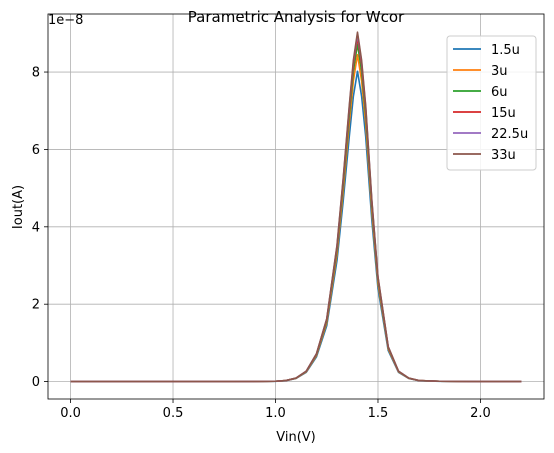 Image resolution: width=554 pixels, height=453 pixels. I want to click on legend-label-6u: 6u, so click(499, 92).